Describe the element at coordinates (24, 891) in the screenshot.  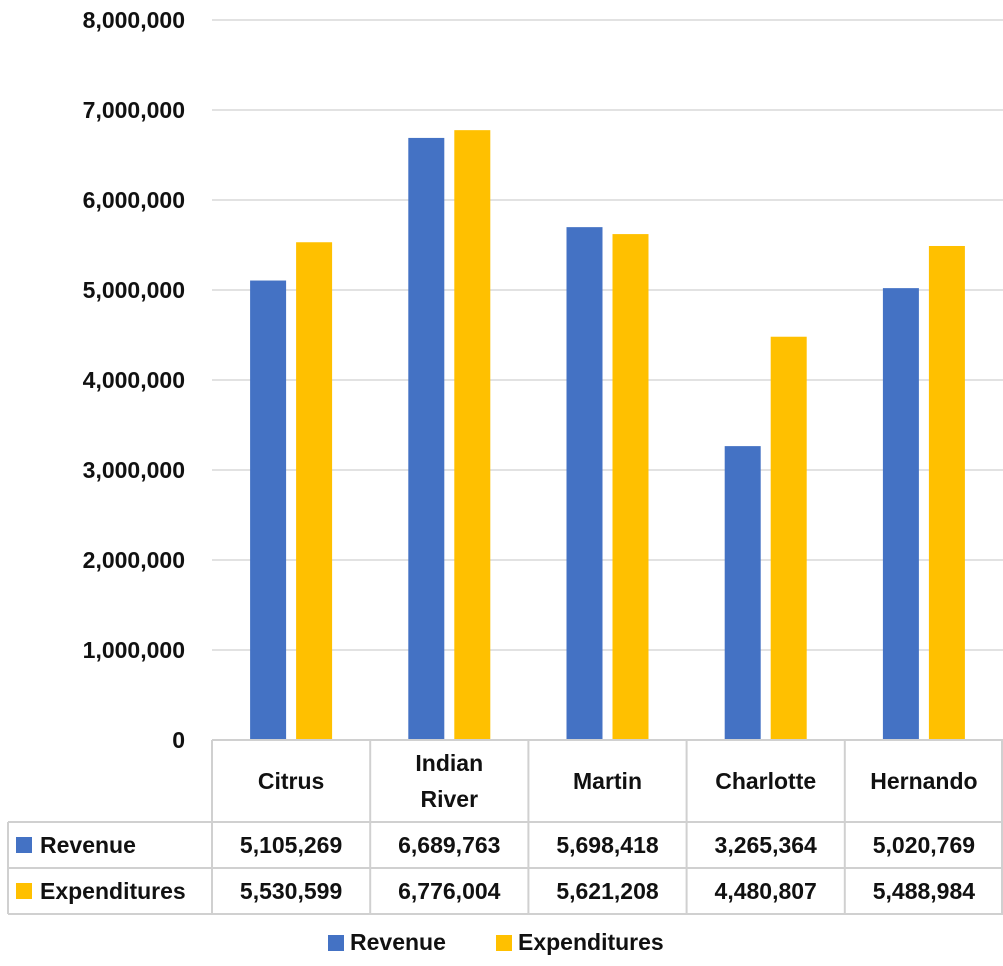
I see `table-legend-key-expenditures` at that location.